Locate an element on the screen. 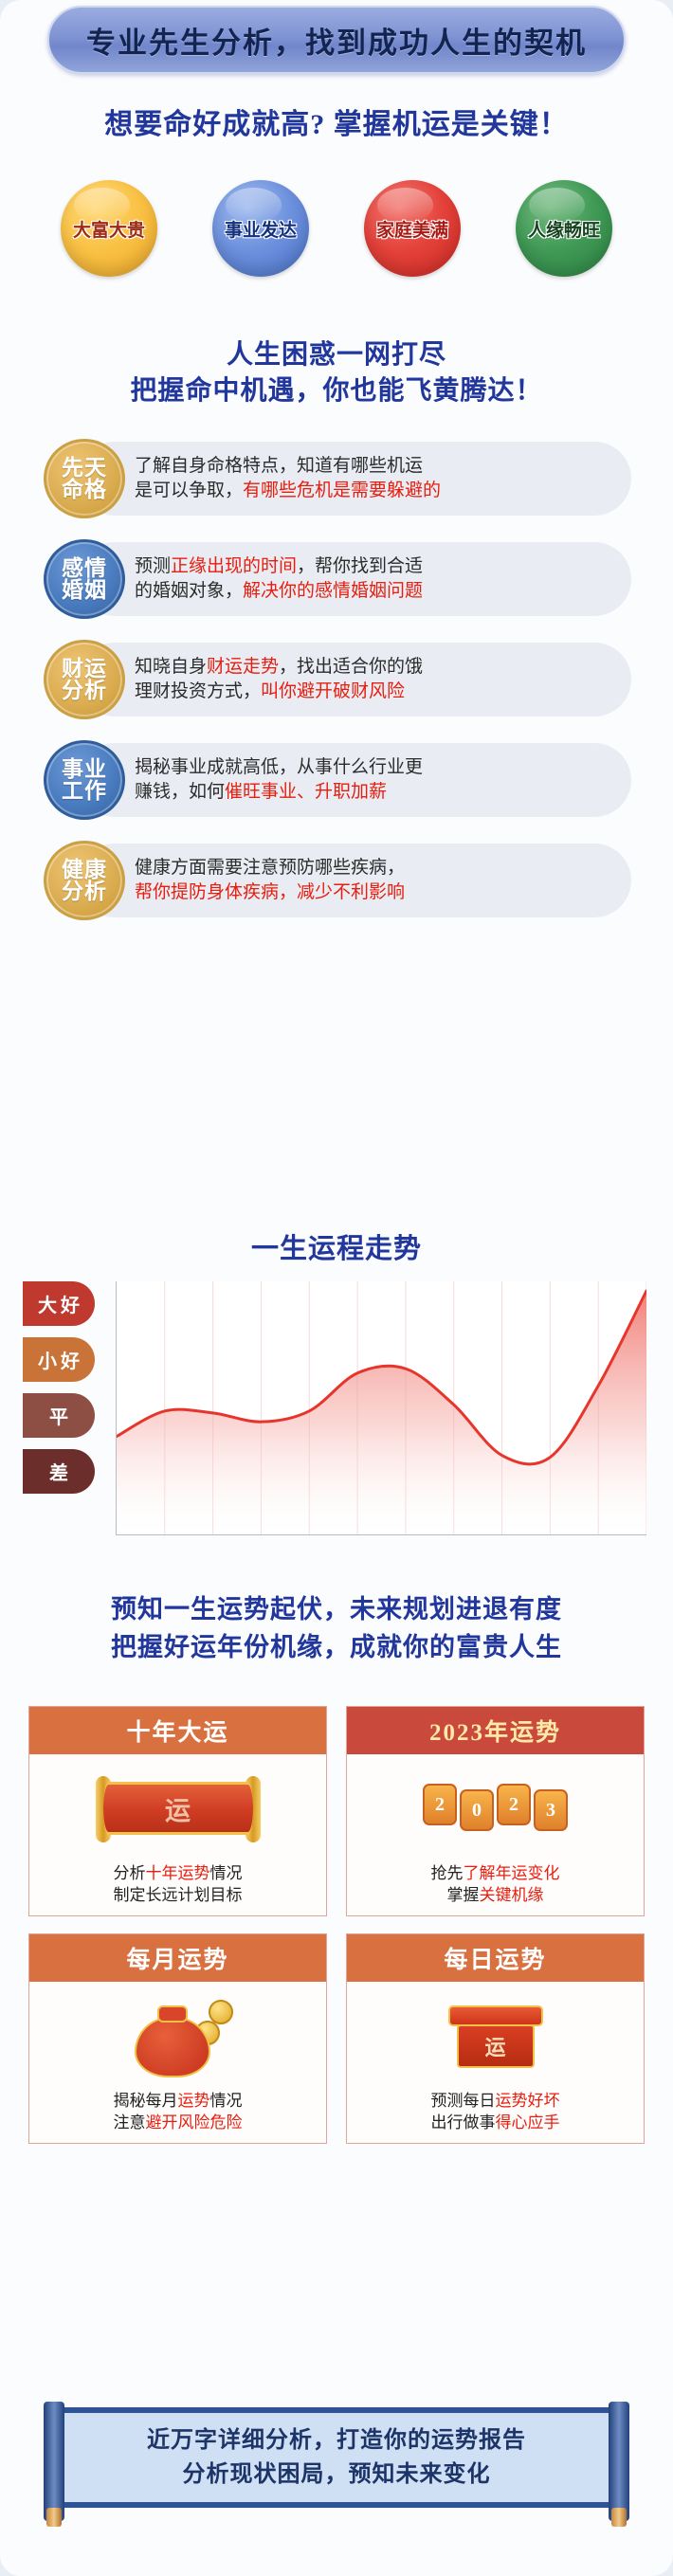 The image size is (673, 2576). card-art is located at coordinates (177, 2036).